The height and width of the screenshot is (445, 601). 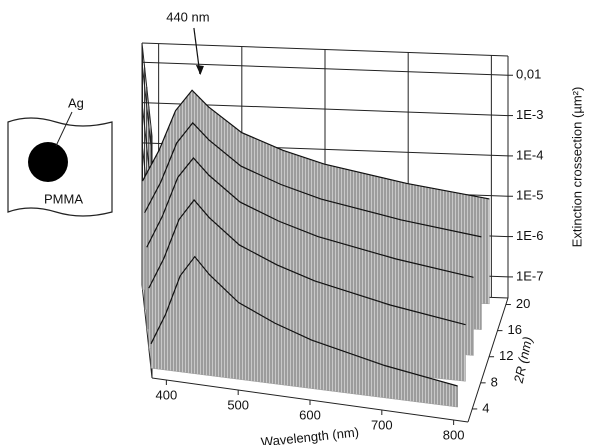 What do you see at coordinates (529, 195) in the screenshot?
I see `z-tick-label: 1E-5` at bounding box center [529, 195].